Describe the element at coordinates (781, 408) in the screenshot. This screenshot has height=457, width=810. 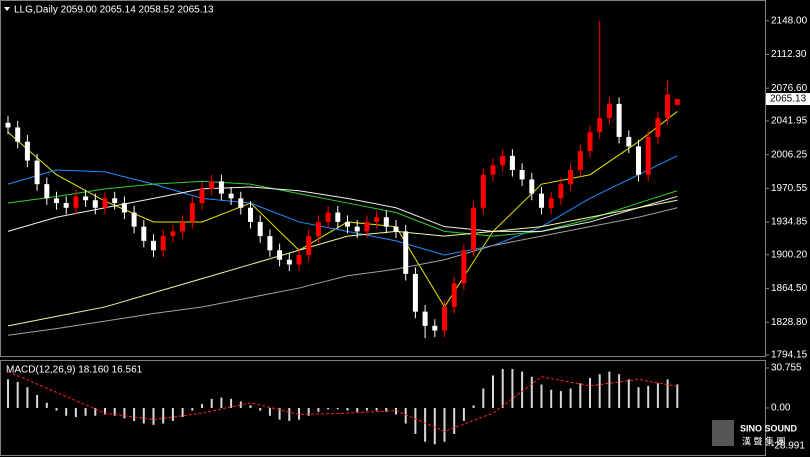
I see `y-tick-label: 0.00` at that location.